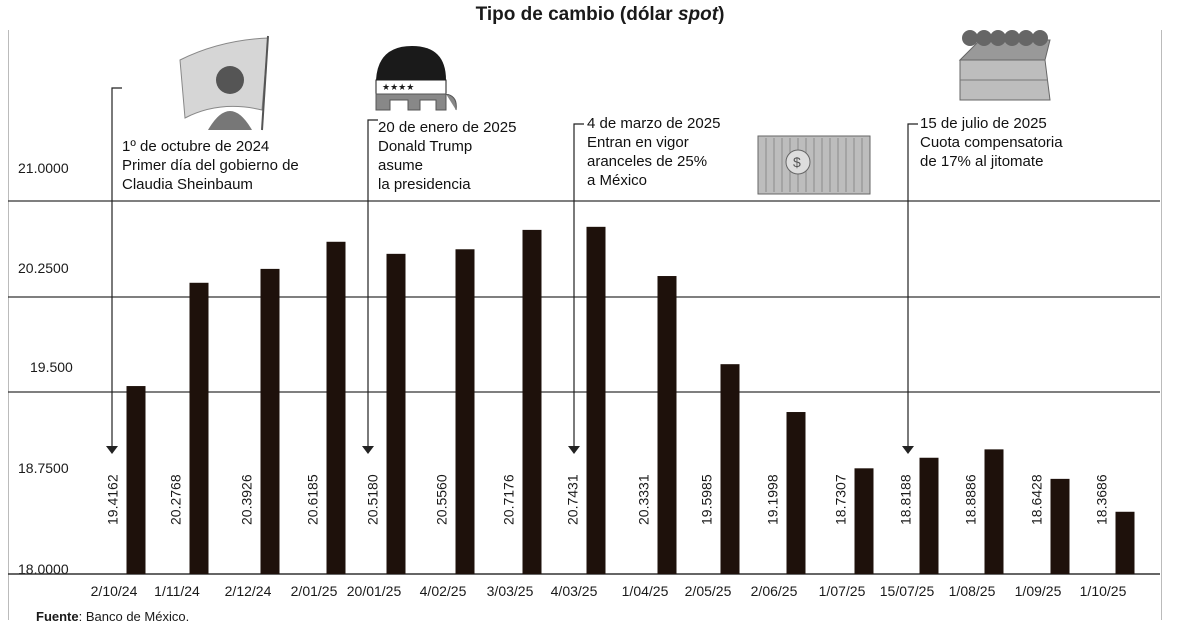 The height and width of the screenshot is (628, 1200). What do you see at coordinates (532, 401) in the screenshot?
I see `bar-3/03/25` at bounding box center [532, 401].